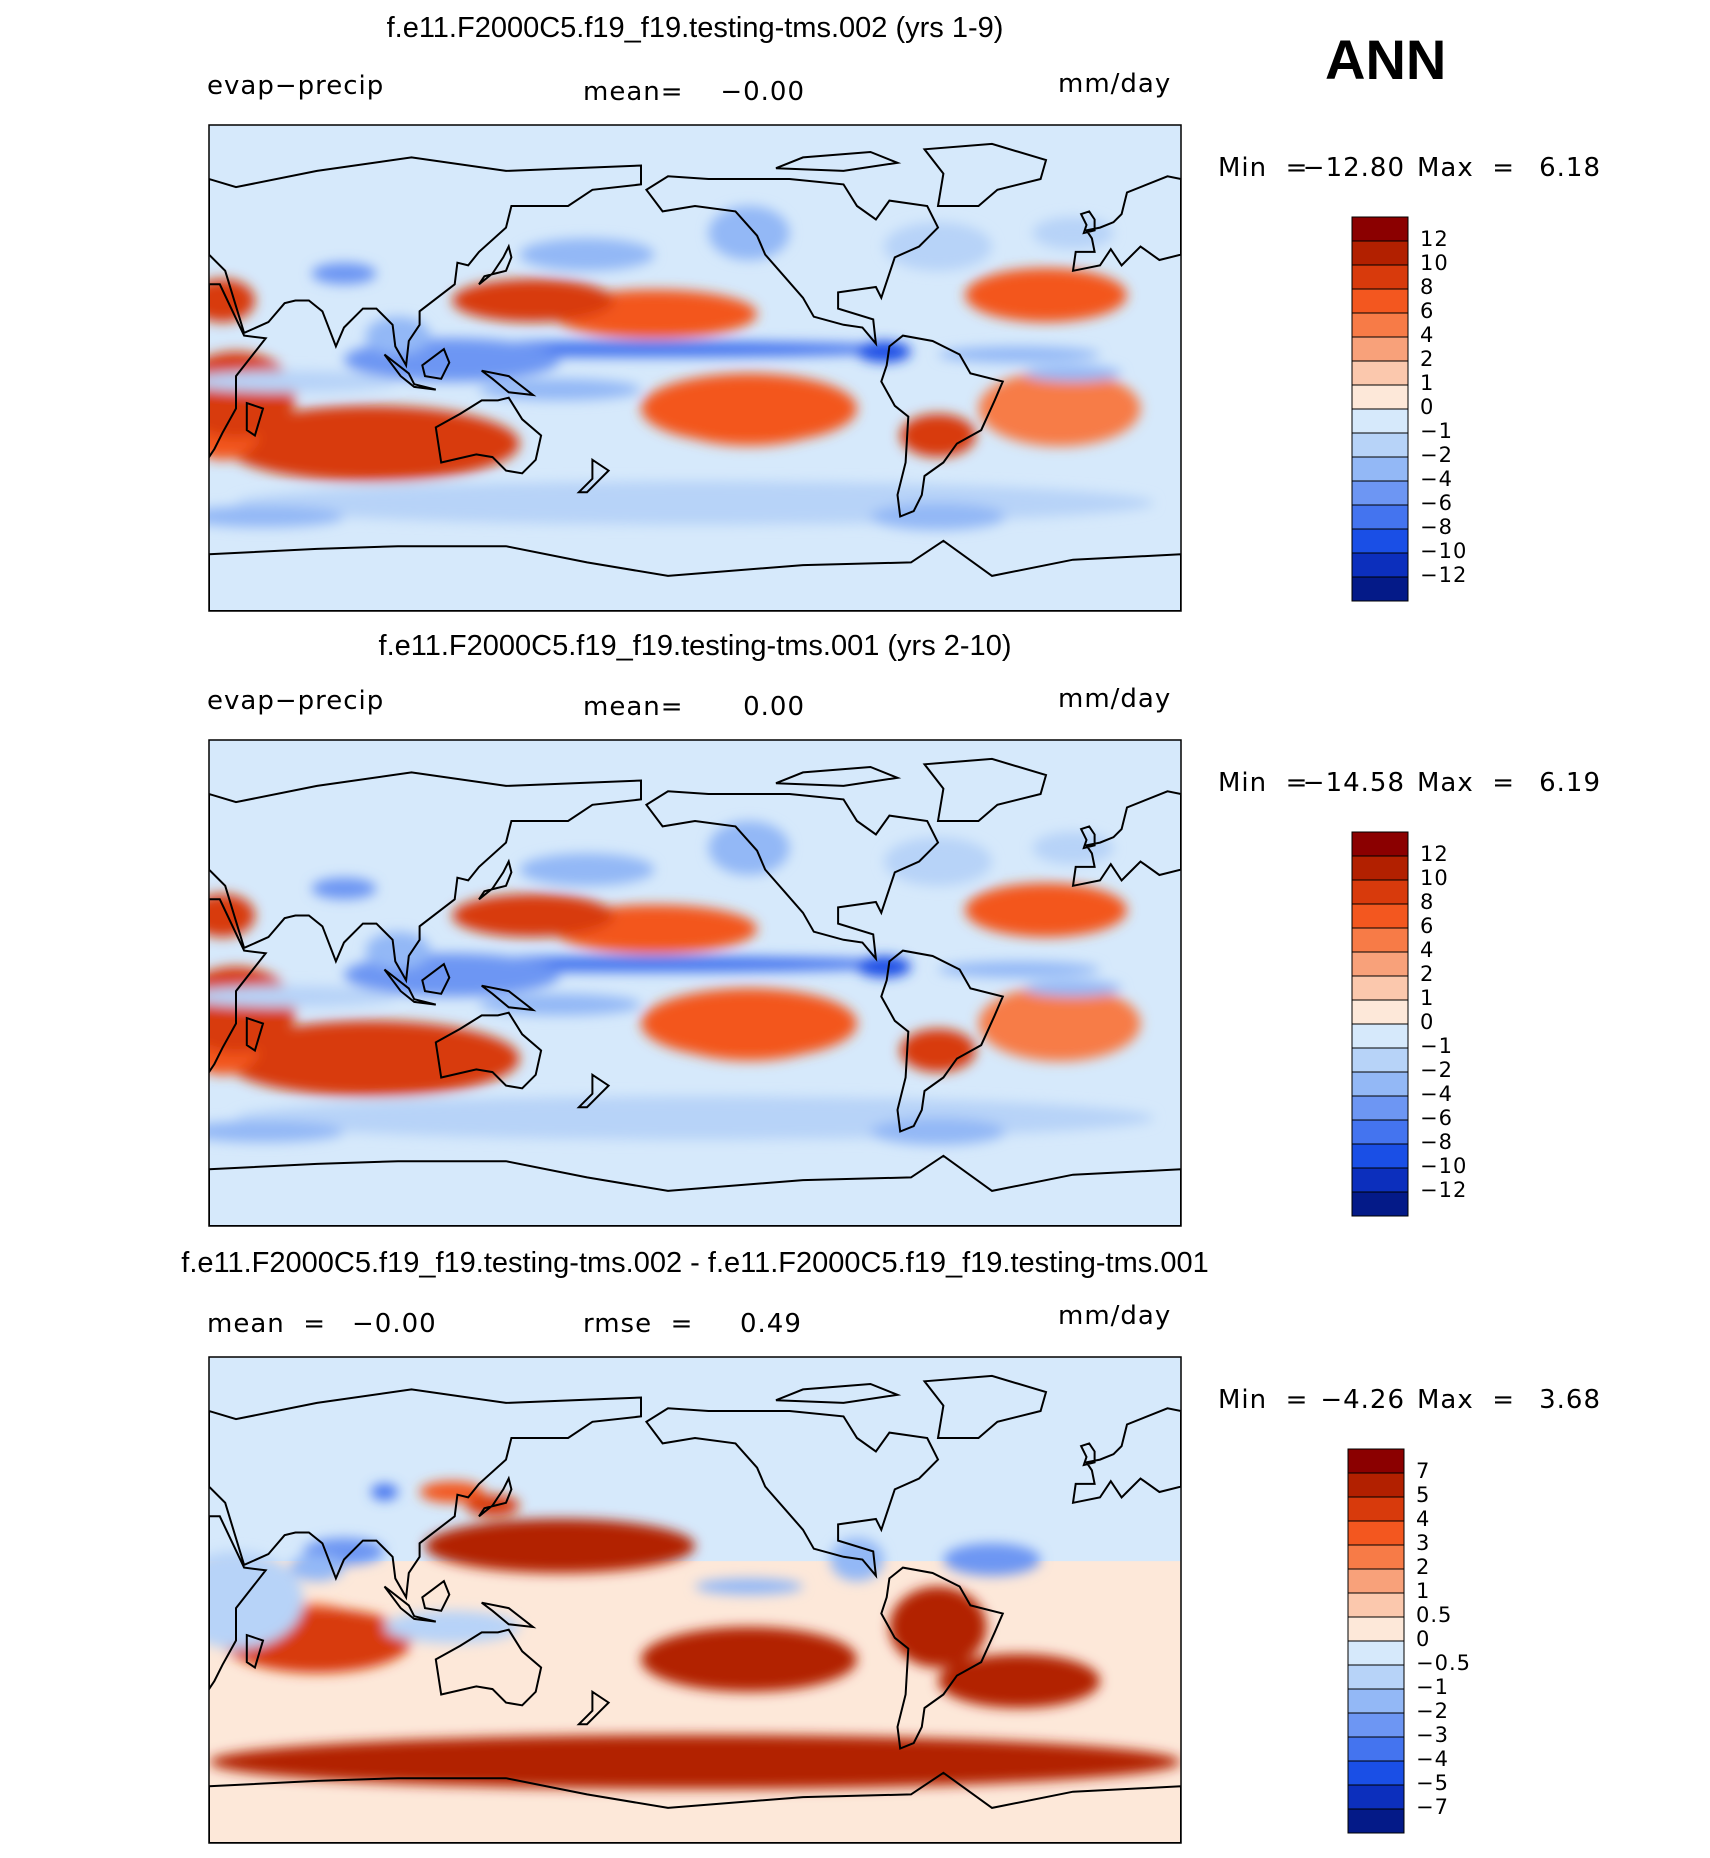 The width and height of the screenshot is (1710, 1858). What do you see at coordinates (394, 1324) in the screenshot?
I see `mean-value: −0.00` at bounding box center [394, 1324].